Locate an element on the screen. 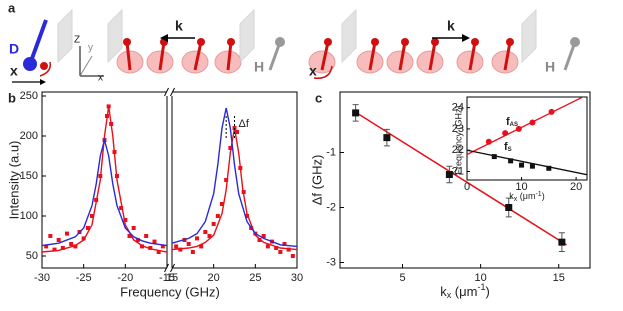 The image size is (623, 311). x-tick-label: -25 is located at coordinates (84, 278).